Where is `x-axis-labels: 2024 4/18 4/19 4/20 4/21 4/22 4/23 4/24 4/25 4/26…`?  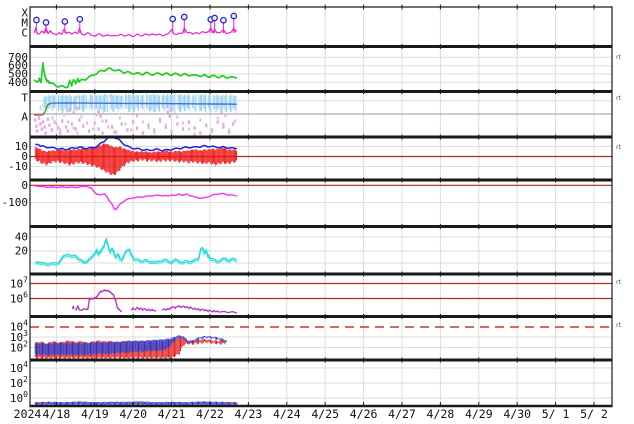
x-axis-labels: 2024 4/18 4/19 4/20 4/21 4/22 4/23 4/24 4/25 4/26… is located at coordinates (311, 414).